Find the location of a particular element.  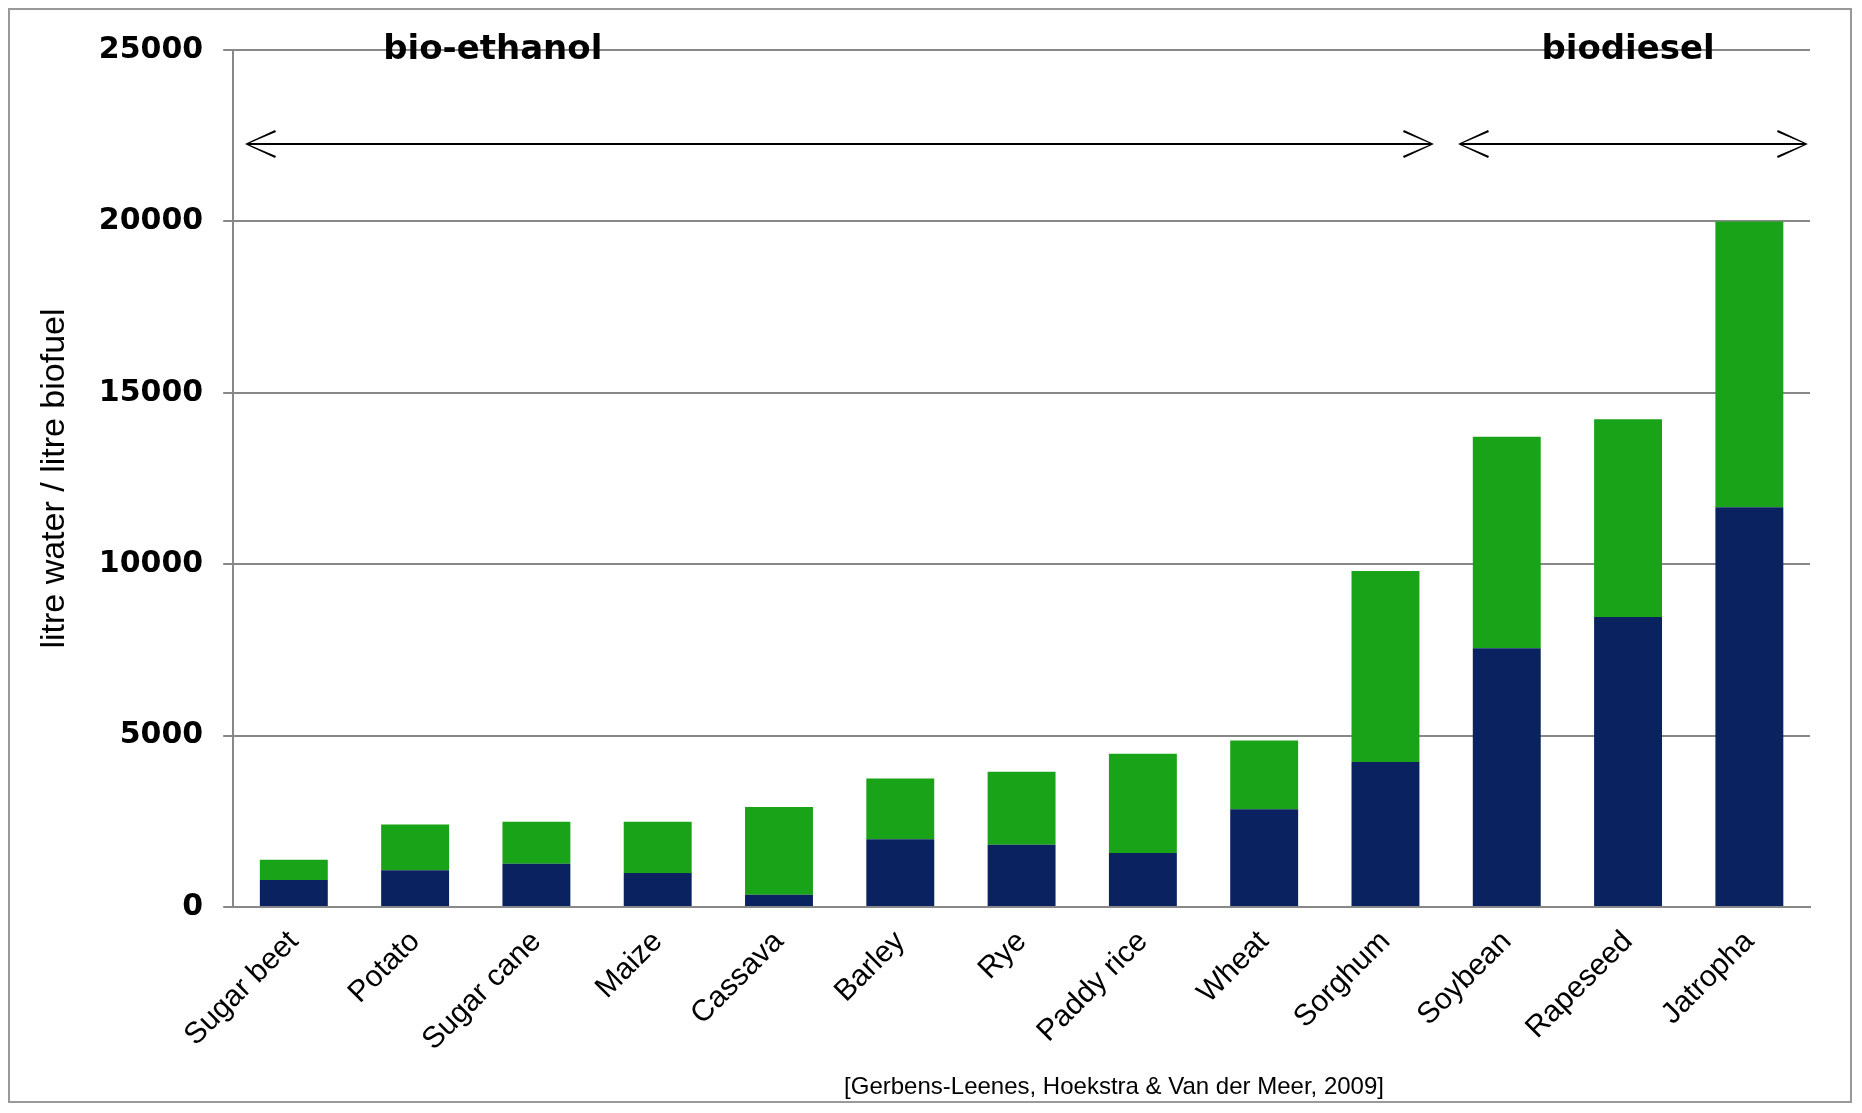

y-tick-label: 15000 is located at coordinates (151, 390).